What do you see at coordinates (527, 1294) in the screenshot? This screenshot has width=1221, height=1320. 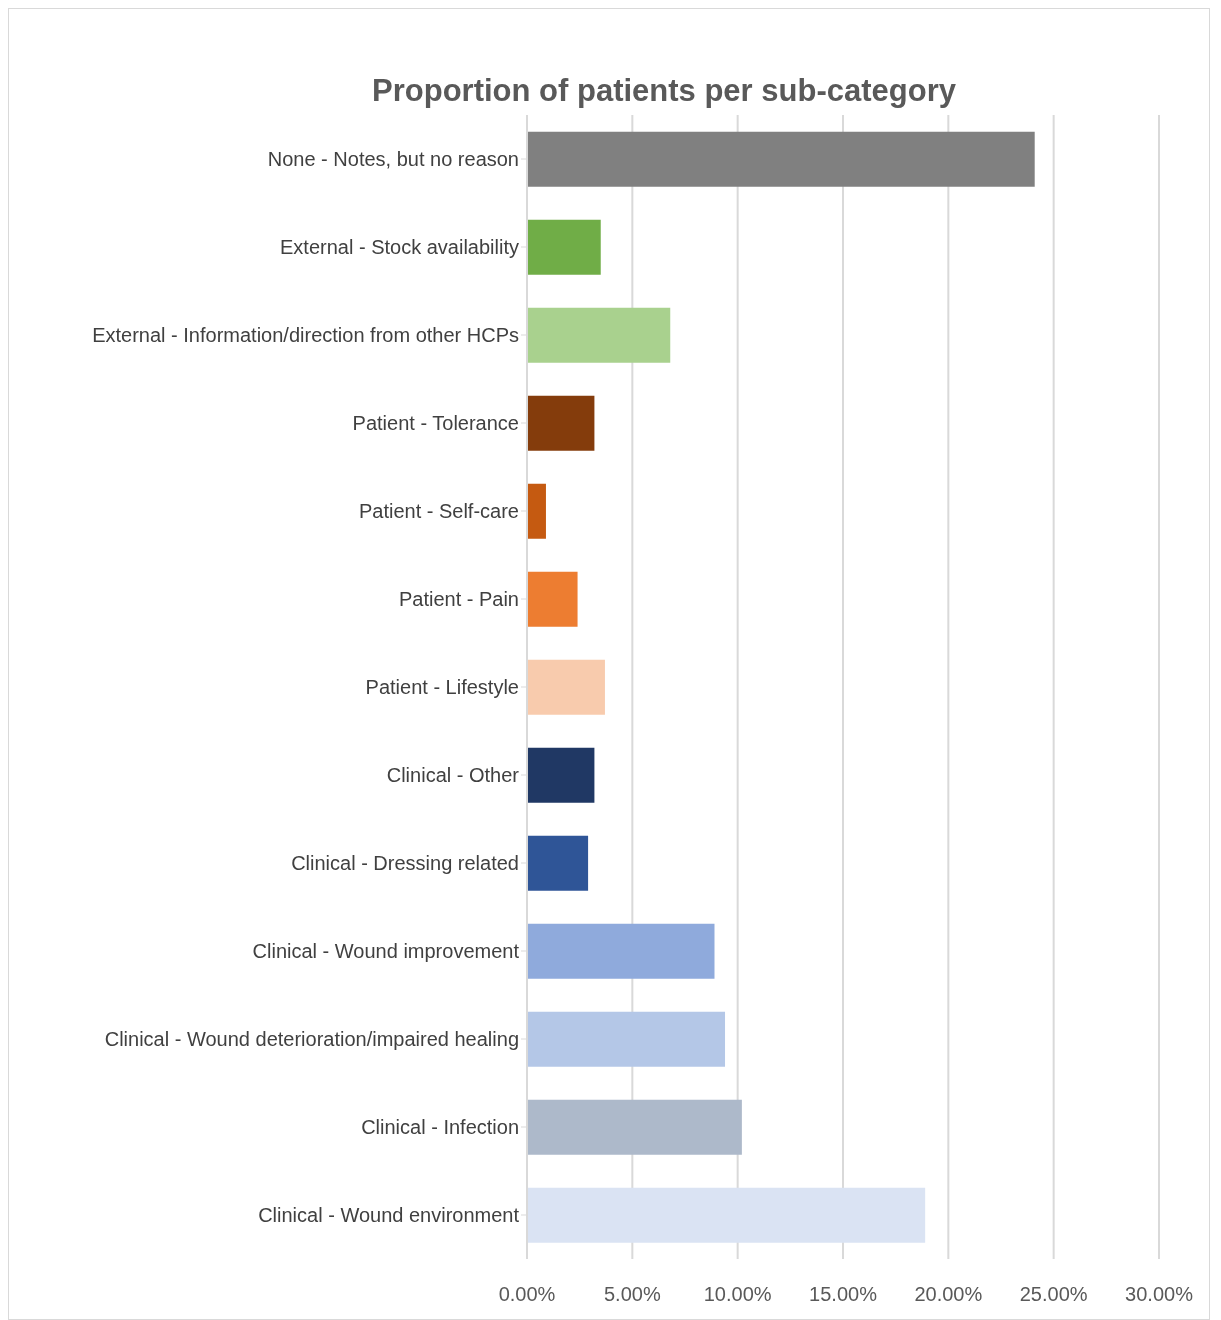 I see `x-tick-label: 0.00%` at bounding box center [527, 1294].